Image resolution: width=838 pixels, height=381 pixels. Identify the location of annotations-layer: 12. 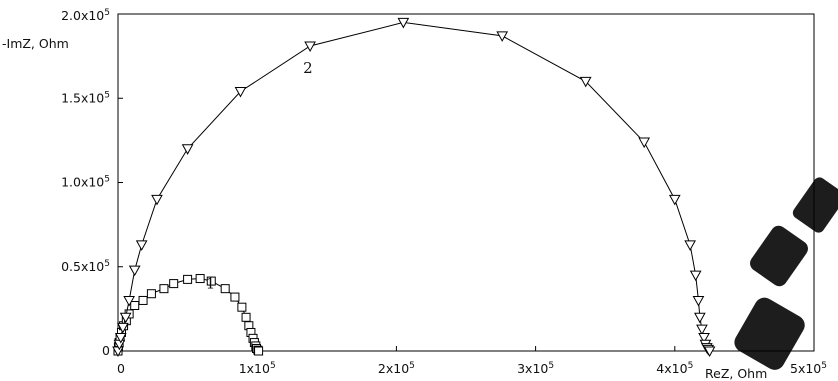
(259, 176).